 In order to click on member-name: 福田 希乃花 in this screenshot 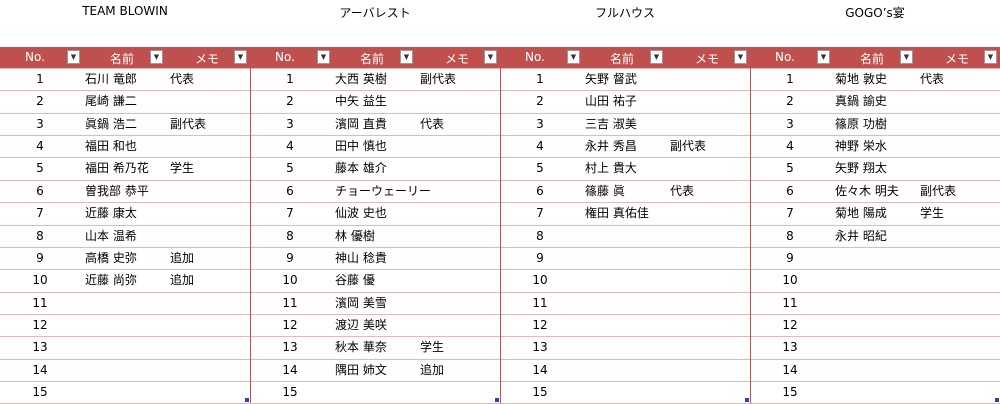, I will do `click(117, 168)`.